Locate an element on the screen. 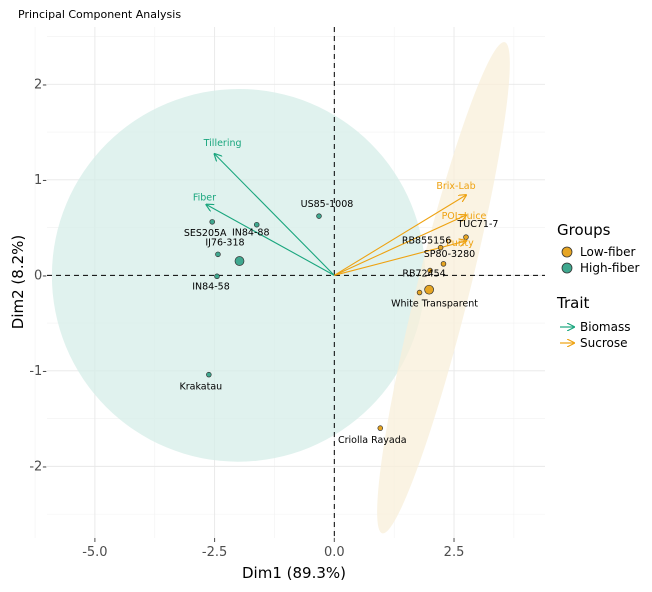  point-label-ses205a: SES205A is located at coordinates (205, 233).